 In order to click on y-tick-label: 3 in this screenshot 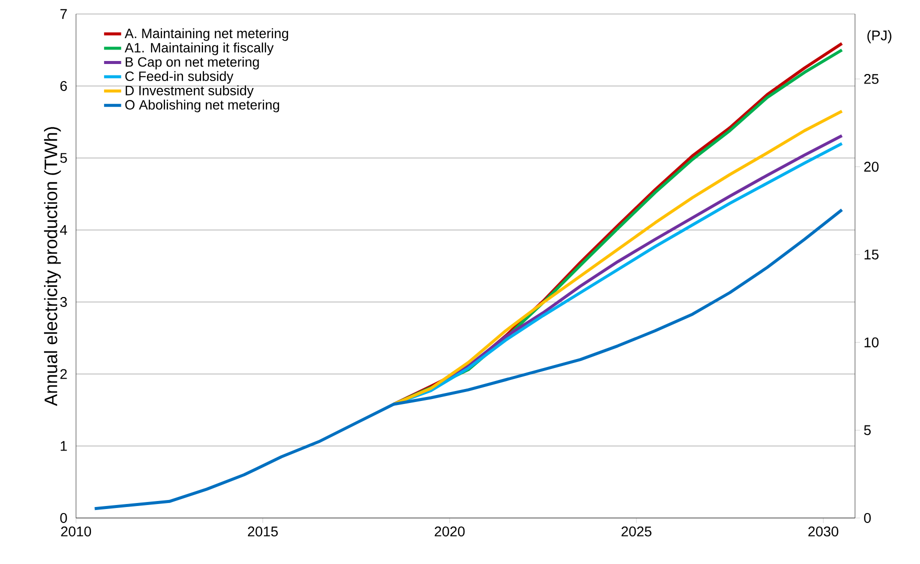, I will do `click(63, 302)`.